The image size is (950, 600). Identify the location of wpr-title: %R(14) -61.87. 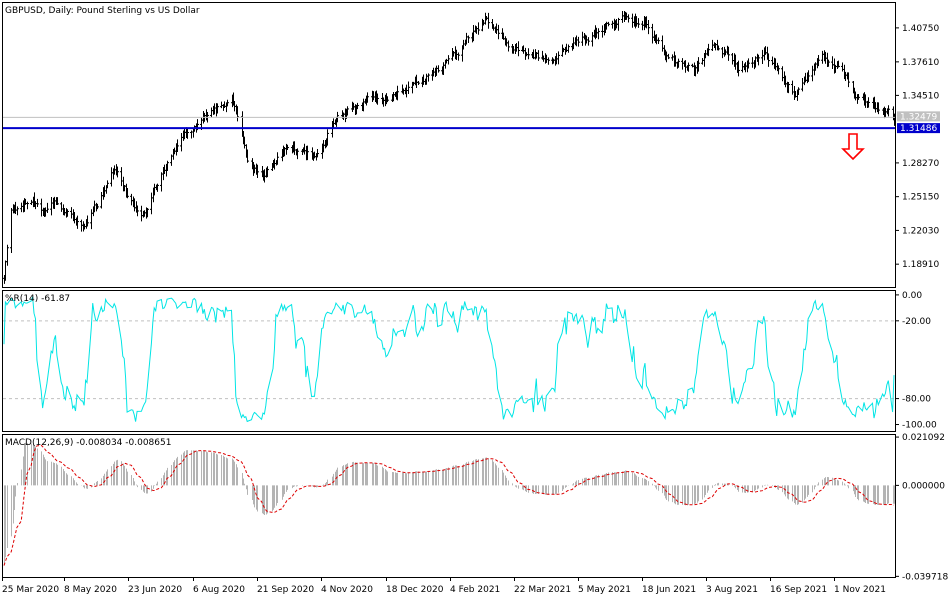
(37, 299).